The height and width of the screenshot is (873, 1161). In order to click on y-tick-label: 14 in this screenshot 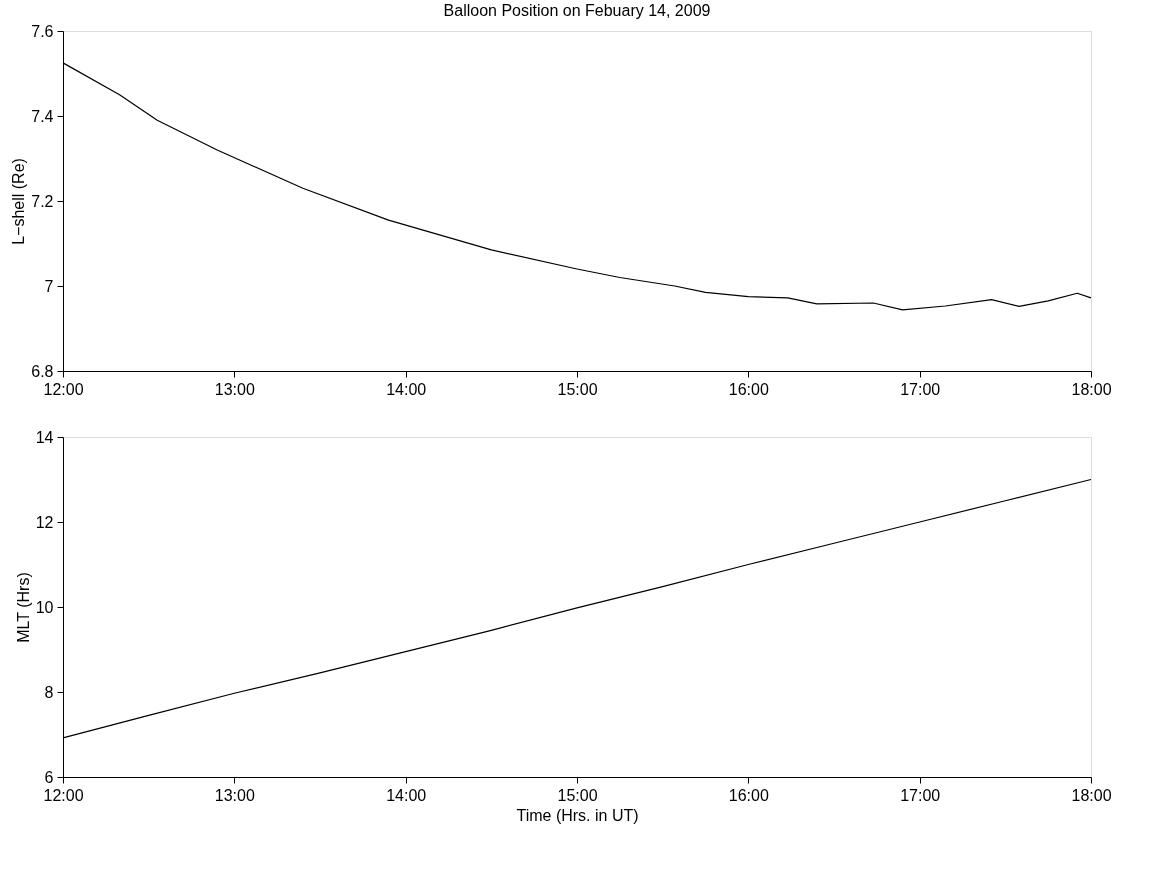, I will do `click(44, 437)`.